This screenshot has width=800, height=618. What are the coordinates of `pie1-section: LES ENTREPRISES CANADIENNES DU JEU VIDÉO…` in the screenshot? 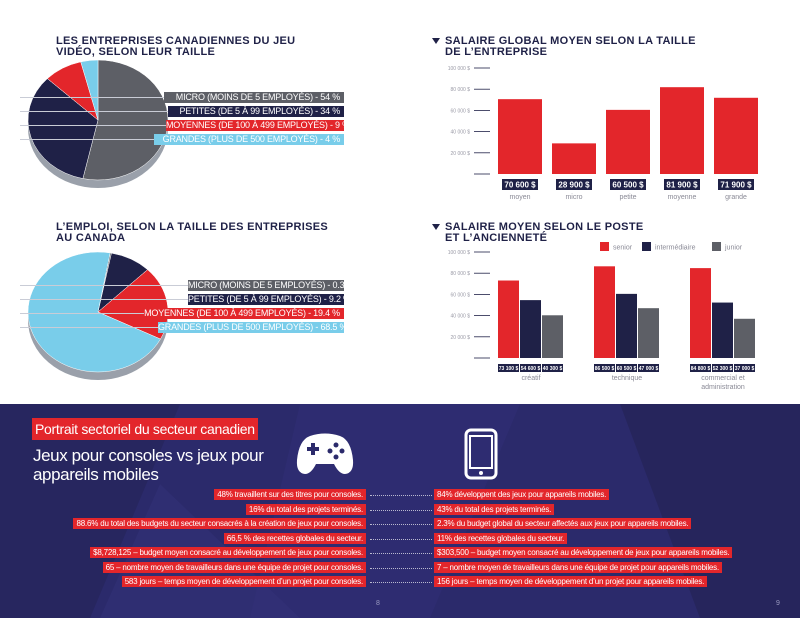 It's located at (216, 121).